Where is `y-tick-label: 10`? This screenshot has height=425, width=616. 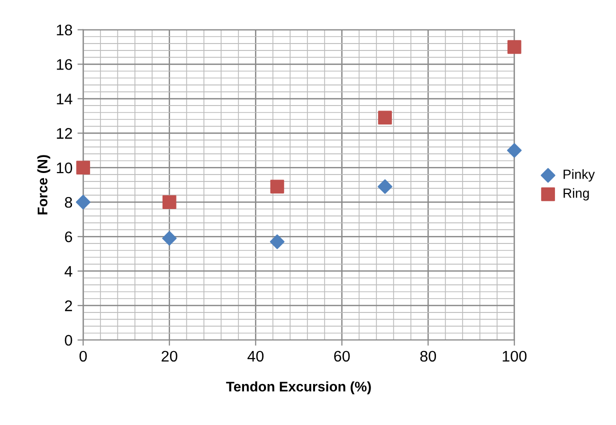 y-tick-label: 10 is located at coordinates (64, 168).